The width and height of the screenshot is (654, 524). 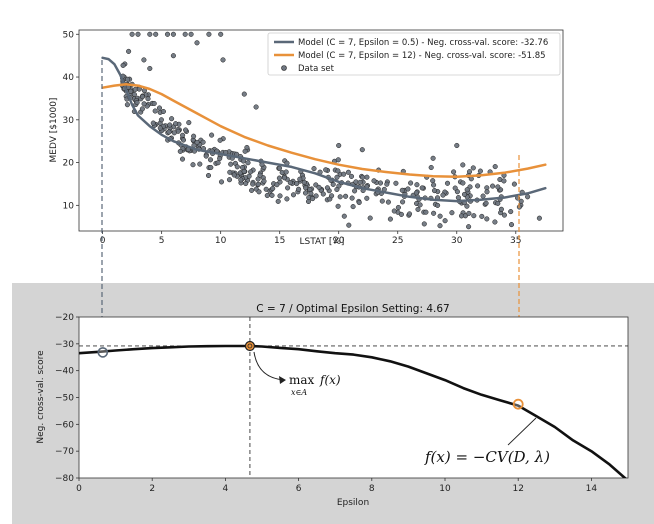 I want to click on max-label-subscript: x∈A, so click(x=299, y=392).